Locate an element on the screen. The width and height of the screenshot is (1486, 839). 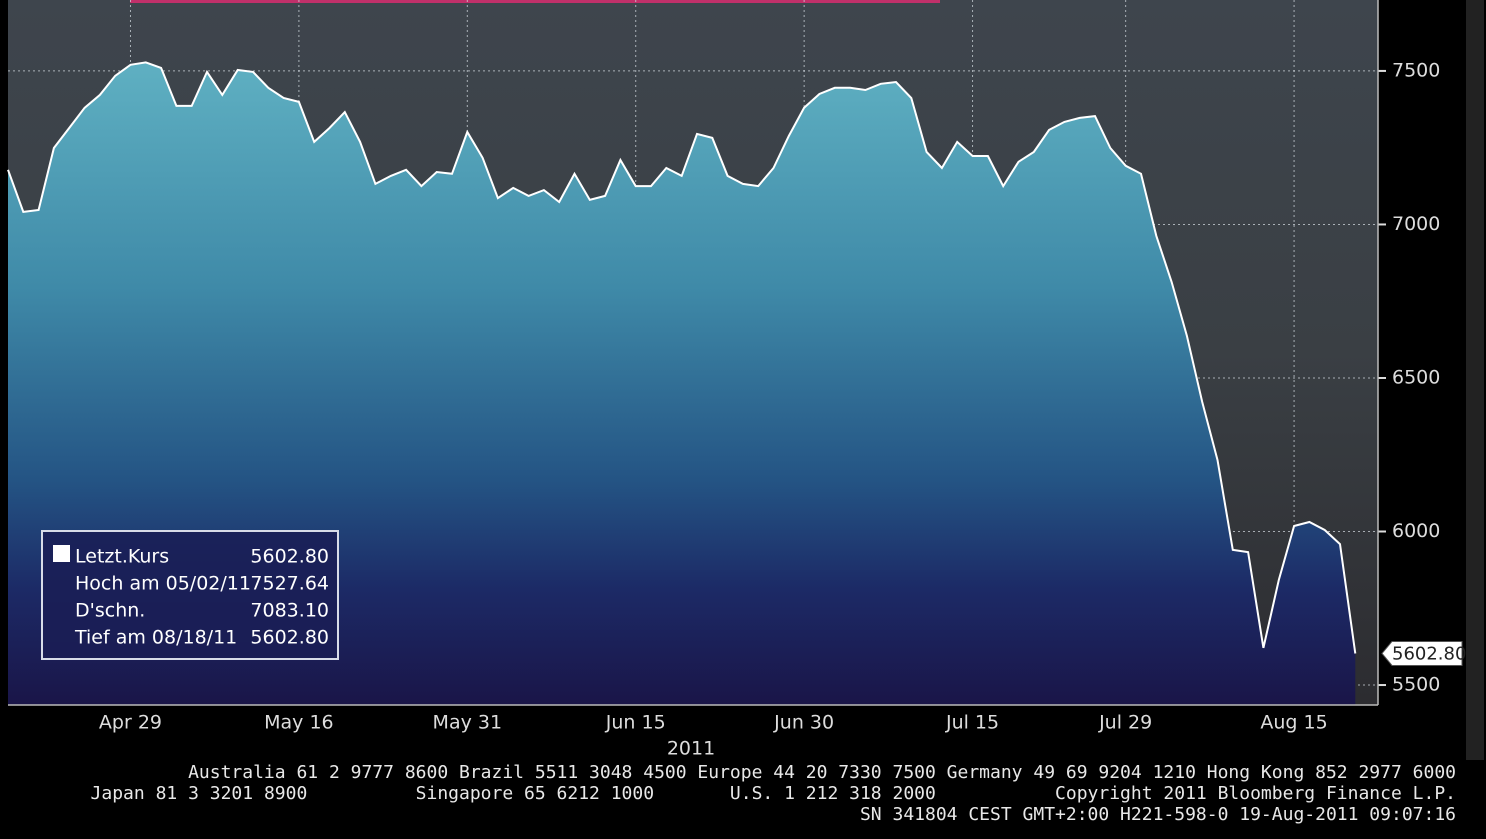
y-tick-label: 6000 is located at coordinates (1416, 531).